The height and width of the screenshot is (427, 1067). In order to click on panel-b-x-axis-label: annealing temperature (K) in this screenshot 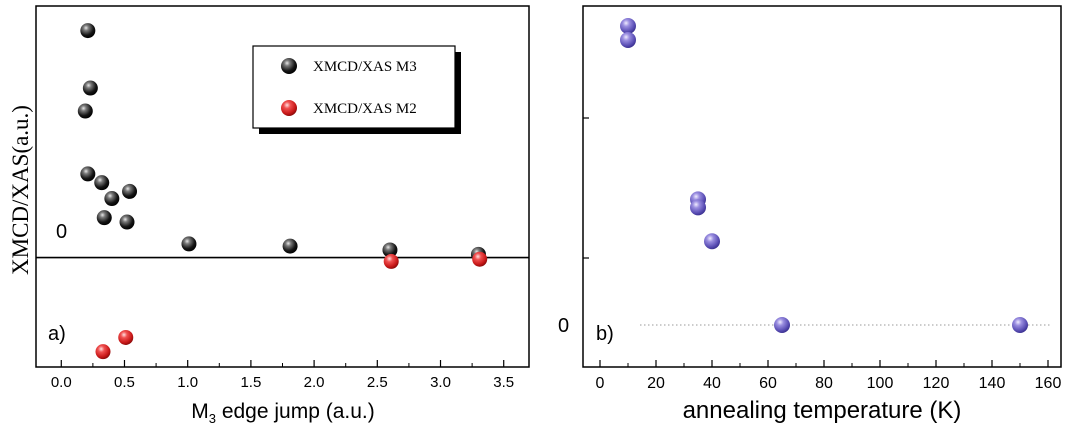, I will do `click(822, 410)`.